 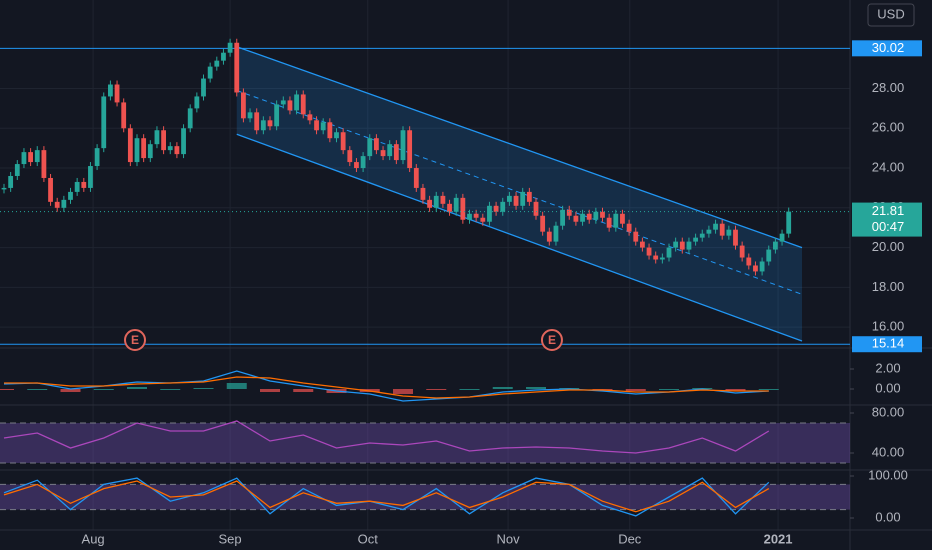 I want to click on price-tag, so click(x=887, y=344).